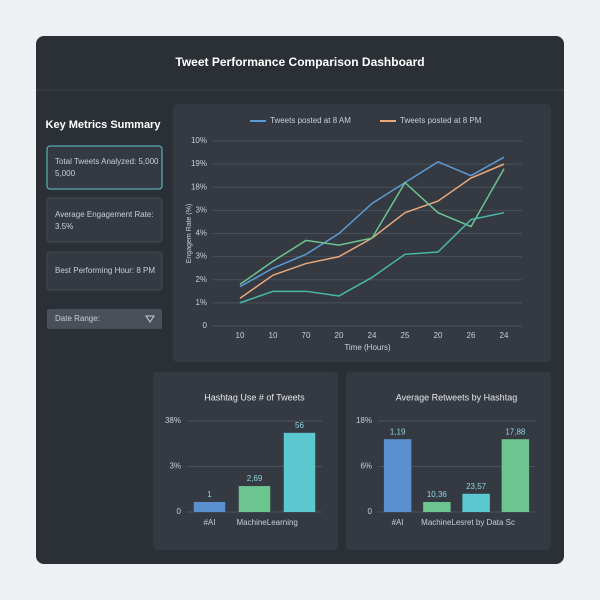 This screenshot has height=600, width=600. Describe the element at coordinates (201, 302) in the screenshot. I see `y-tick-label: 1%` at that location.